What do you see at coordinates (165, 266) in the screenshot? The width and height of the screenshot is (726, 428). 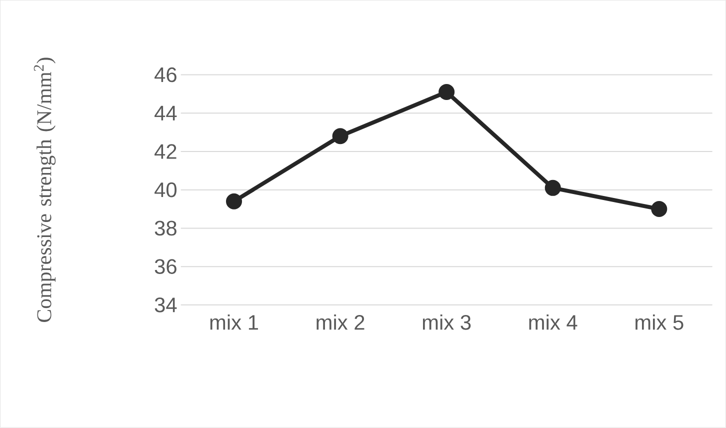 I see `y-tick-label: 36` at bounding box center [165, 266].